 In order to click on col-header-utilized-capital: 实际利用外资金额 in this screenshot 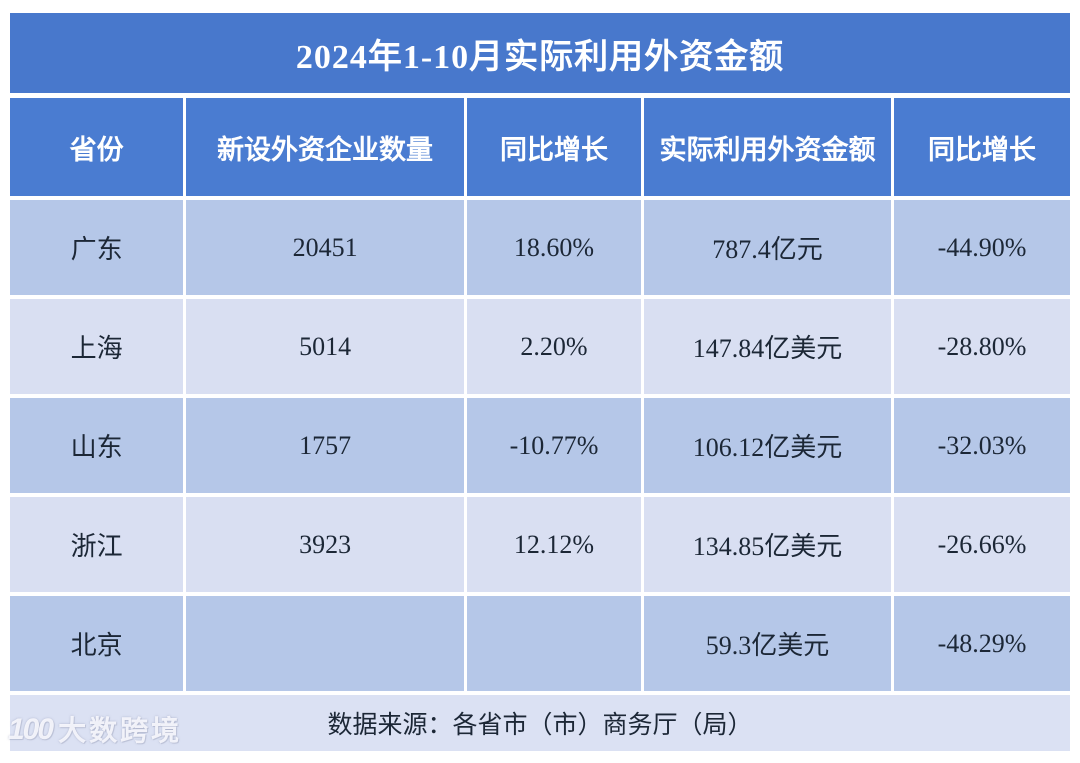, I will do `click(767, 147)`.